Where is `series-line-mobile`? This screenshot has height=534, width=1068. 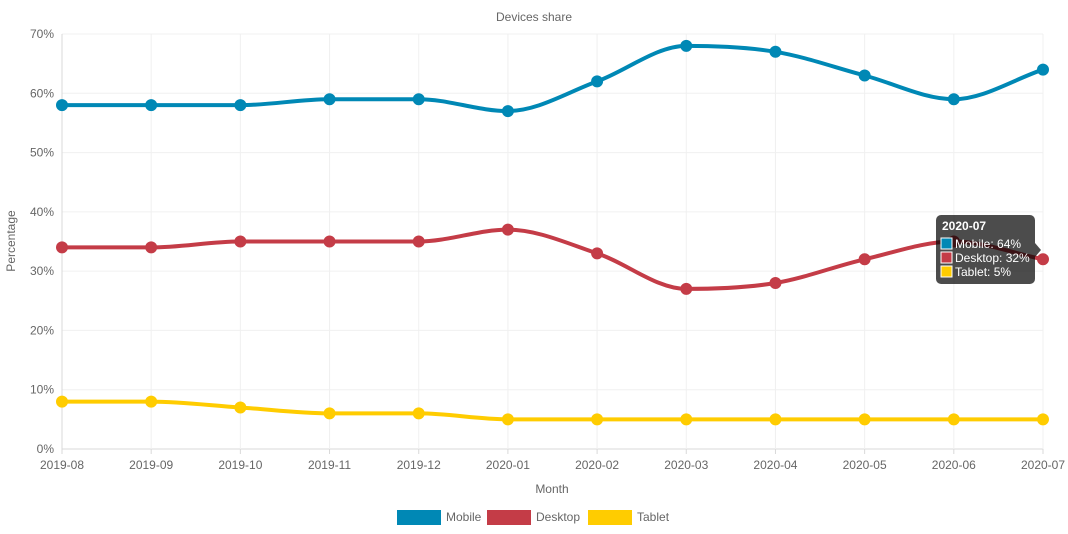 series-line-mobile is located at coordinates (552, 78).